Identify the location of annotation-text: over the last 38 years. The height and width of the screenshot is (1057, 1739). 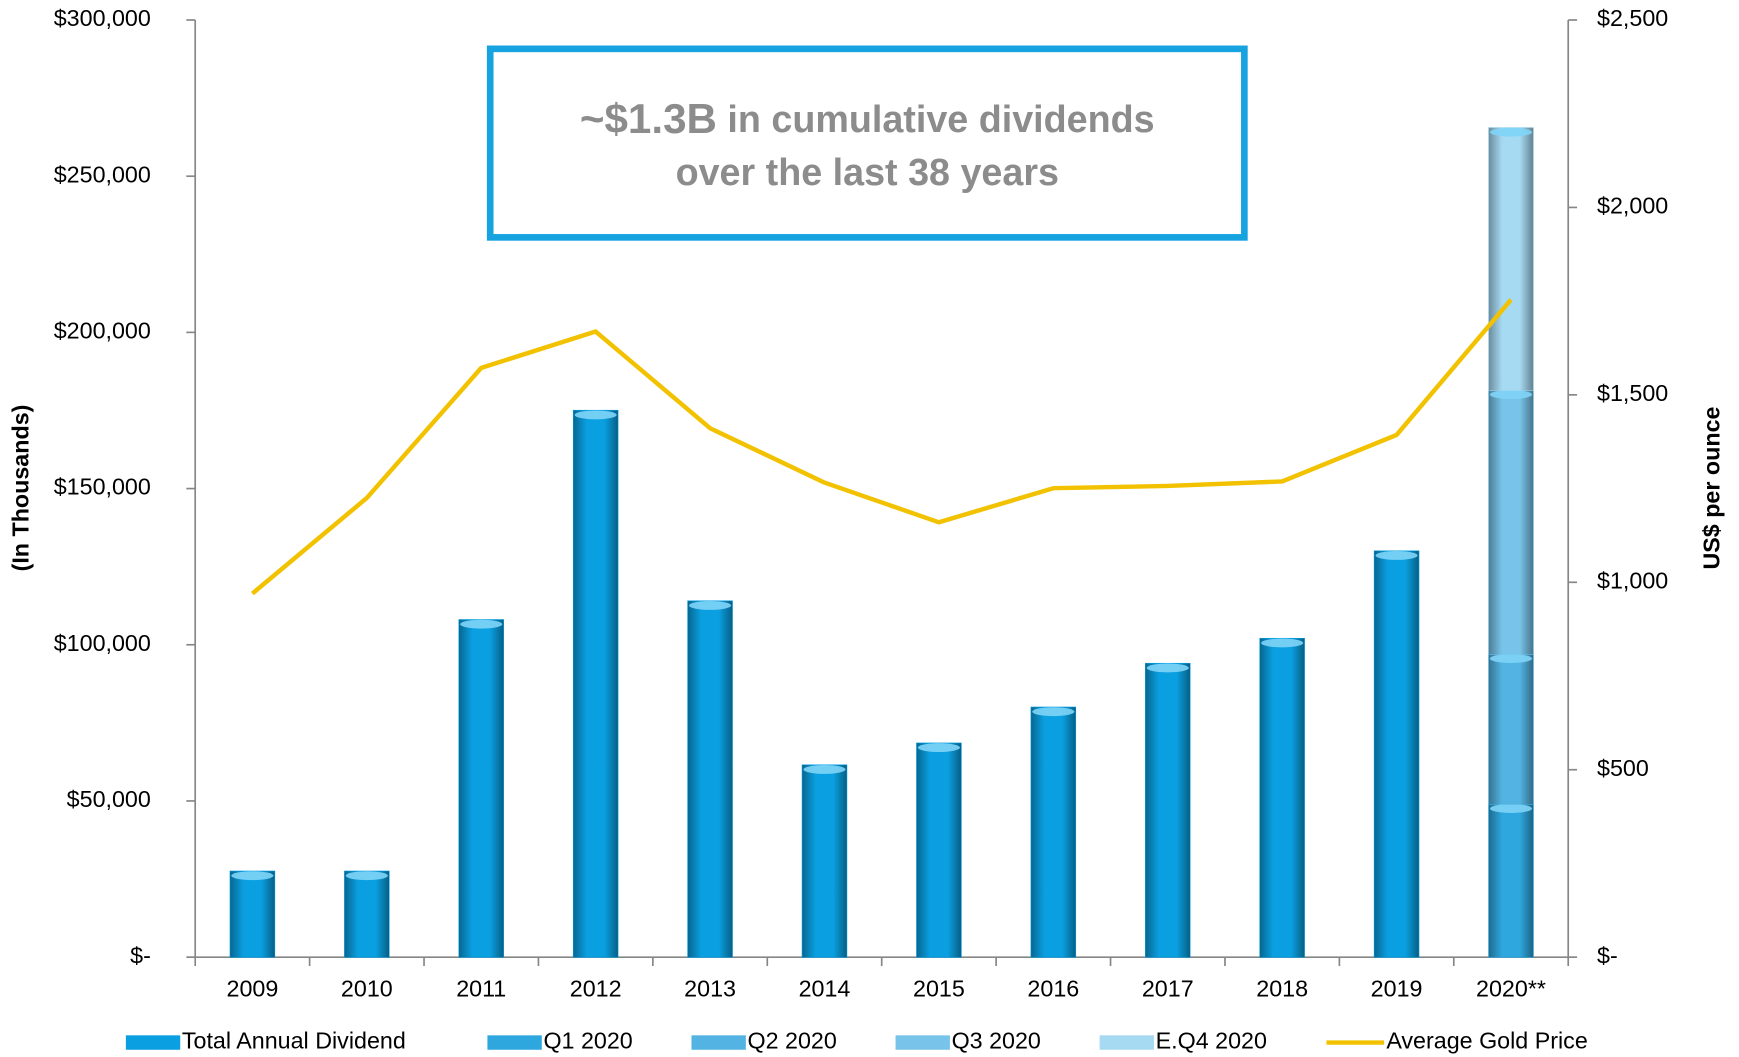
(867, 172).